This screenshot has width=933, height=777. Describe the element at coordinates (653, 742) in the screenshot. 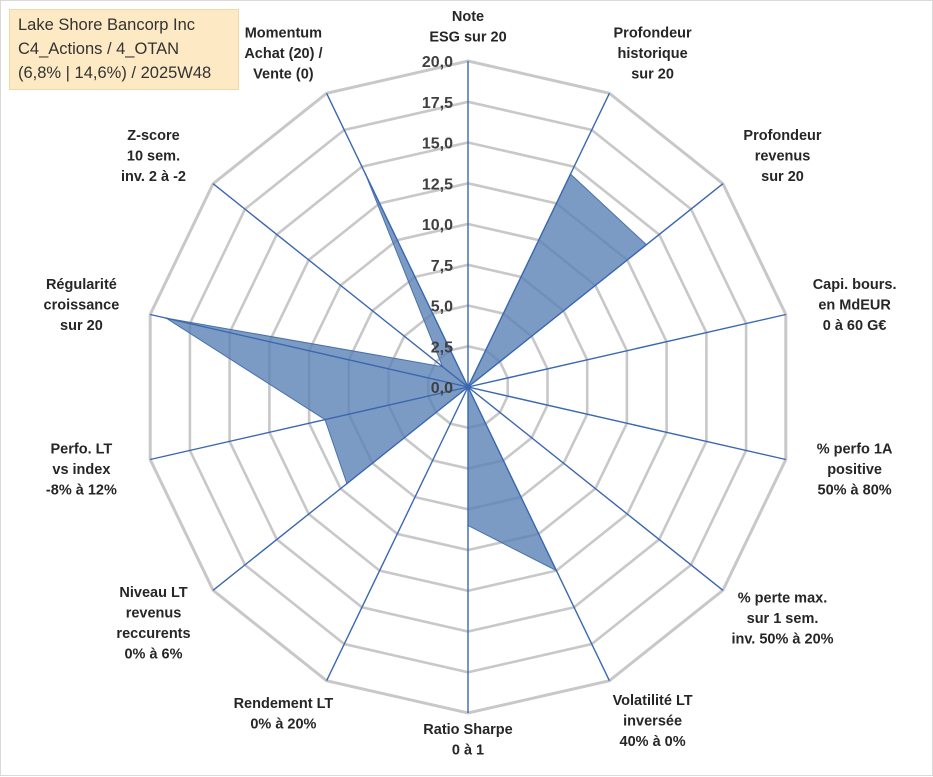

I see `axis-label-line: 40% à 0%` at that location.